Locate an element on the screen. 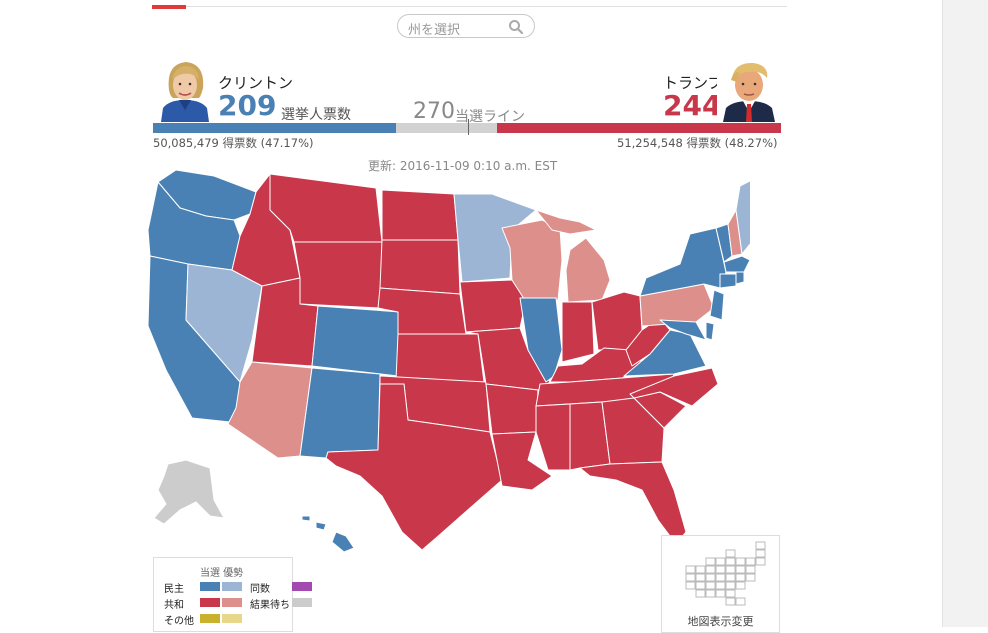 The width and height of the screenshot is (988, 633). state-massachusetts is located at coordinates (736, 264).